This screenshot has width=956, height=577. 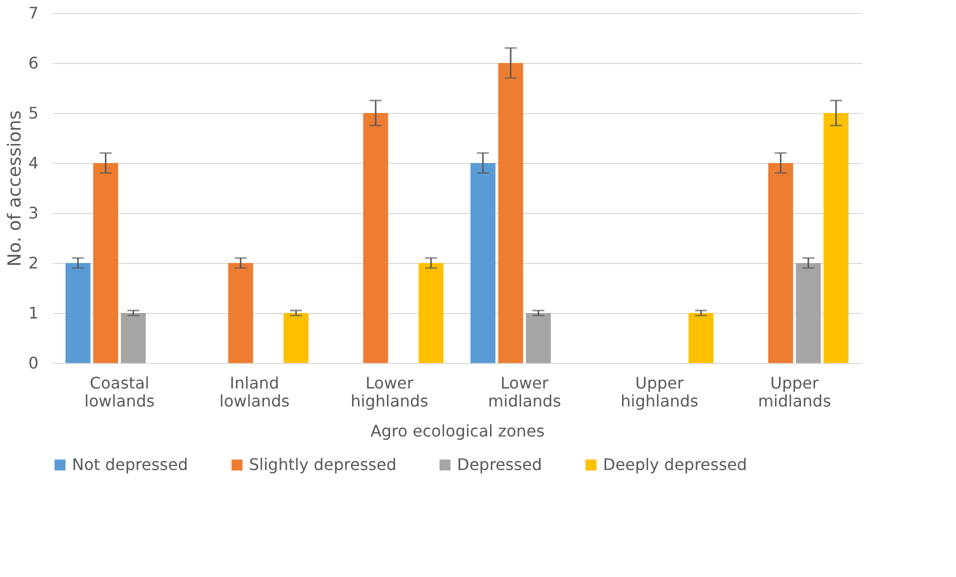 What do you see at coordinates (323, 464) in the screenshot?
I see `legend-label: Slightly depressed` at bounding box center [323, 464].